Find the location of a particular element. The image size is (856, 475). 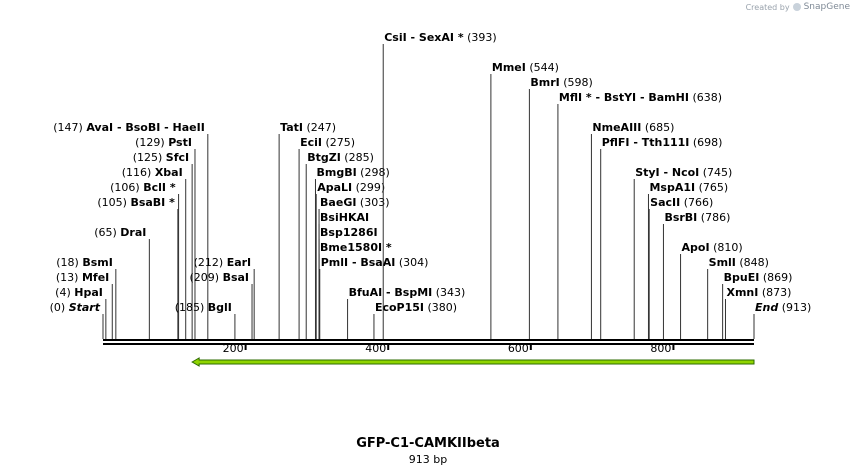

axis-tick-label: 600 is located at coordinates (518, 348).